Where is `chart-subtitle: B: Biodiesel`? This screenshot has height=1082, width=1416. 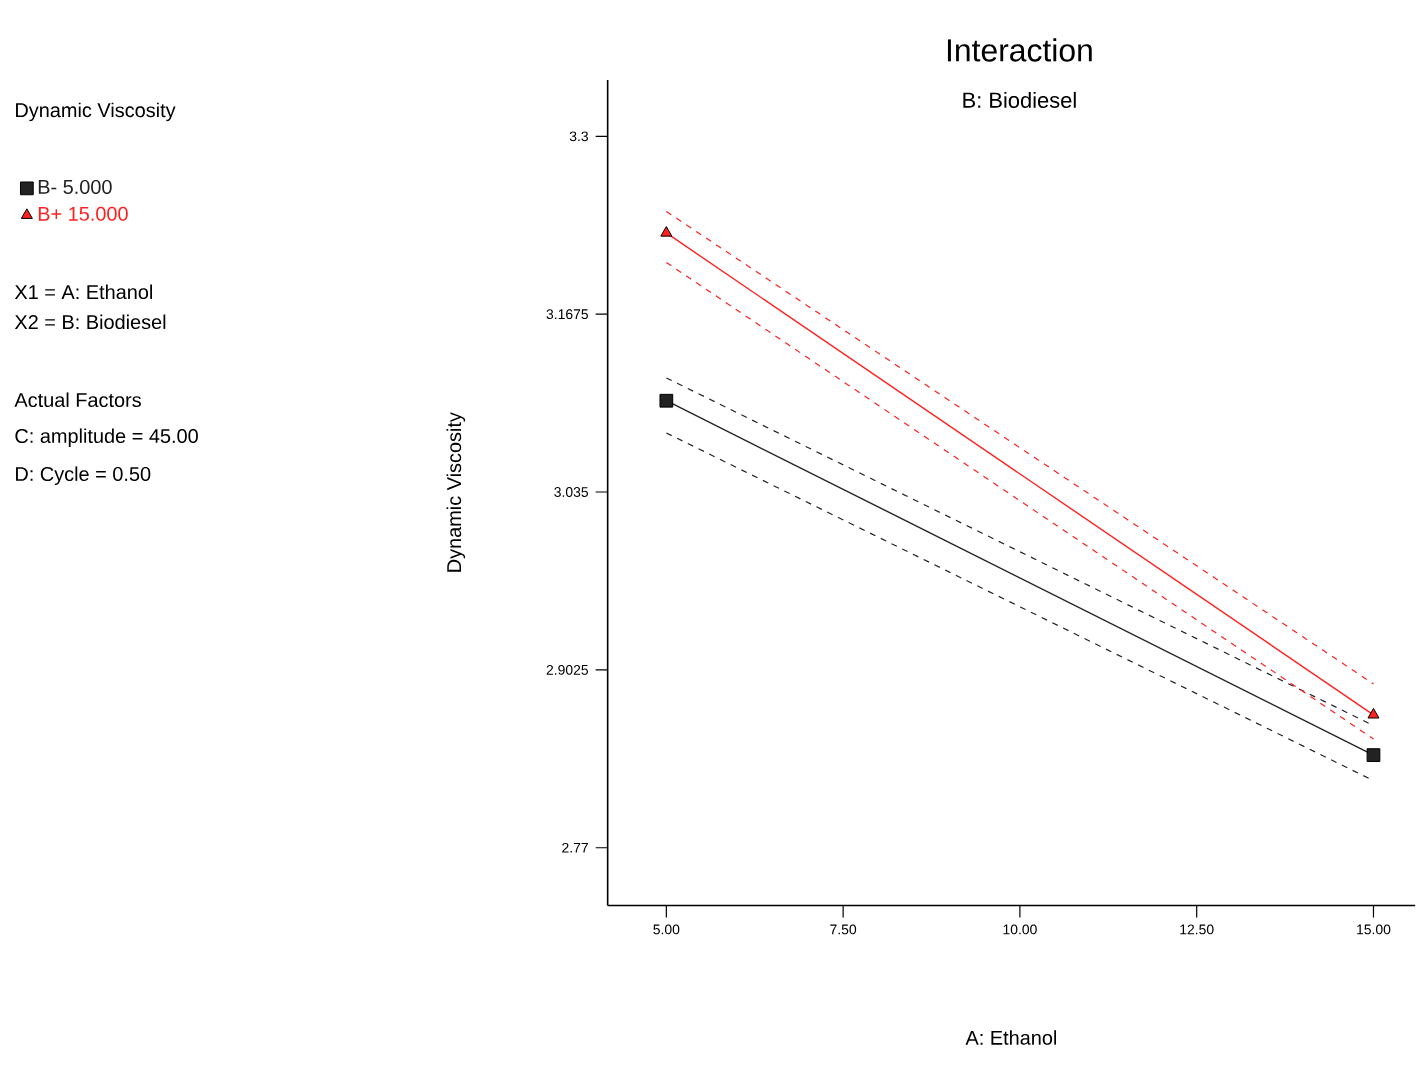 chart-subtitle: B: Biodiesel is located at coordinates (1019, 100).